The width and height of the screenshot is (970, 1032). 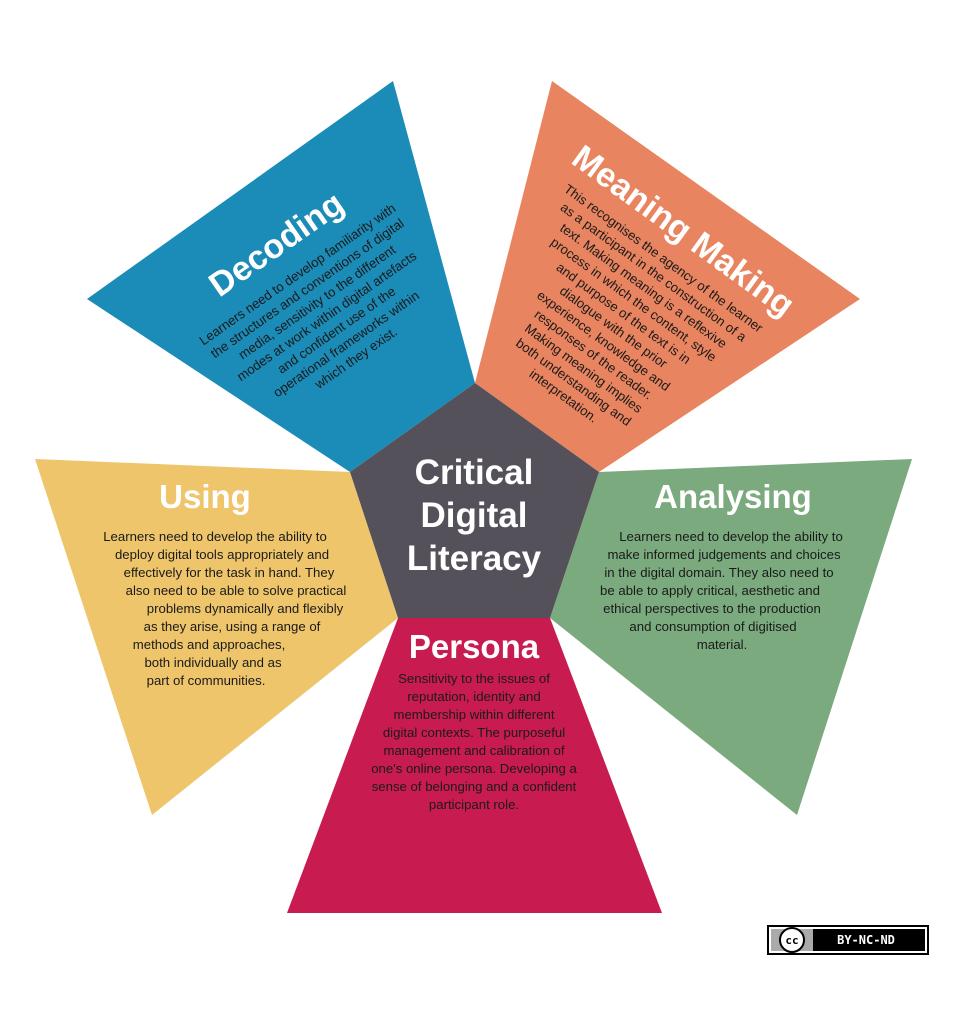 I want to click on analysing-body-line: ethical perspectives to the production, so click(x=712, y=608).